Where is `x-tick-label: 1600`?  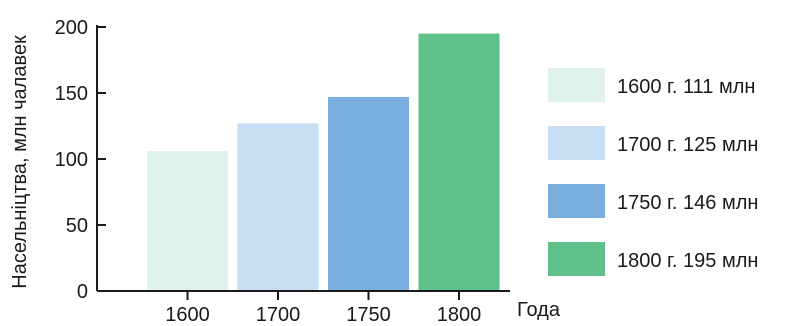
x-tick-label: 1600 is located at coordinates (187, 315).